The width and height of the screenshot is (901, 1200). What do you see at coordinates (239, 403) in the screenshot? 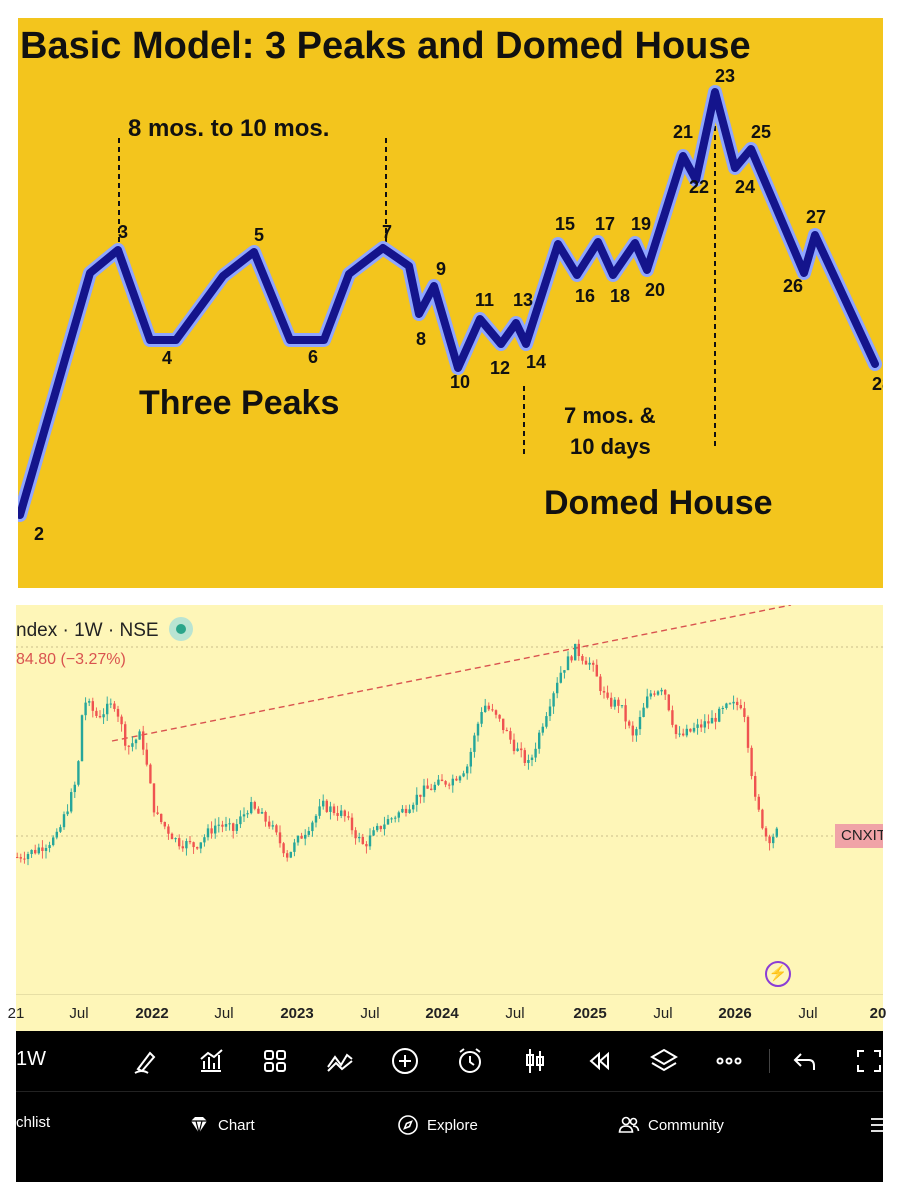
I see `section-three-peaks: Three Peaks` at bounding box center [239, 403].